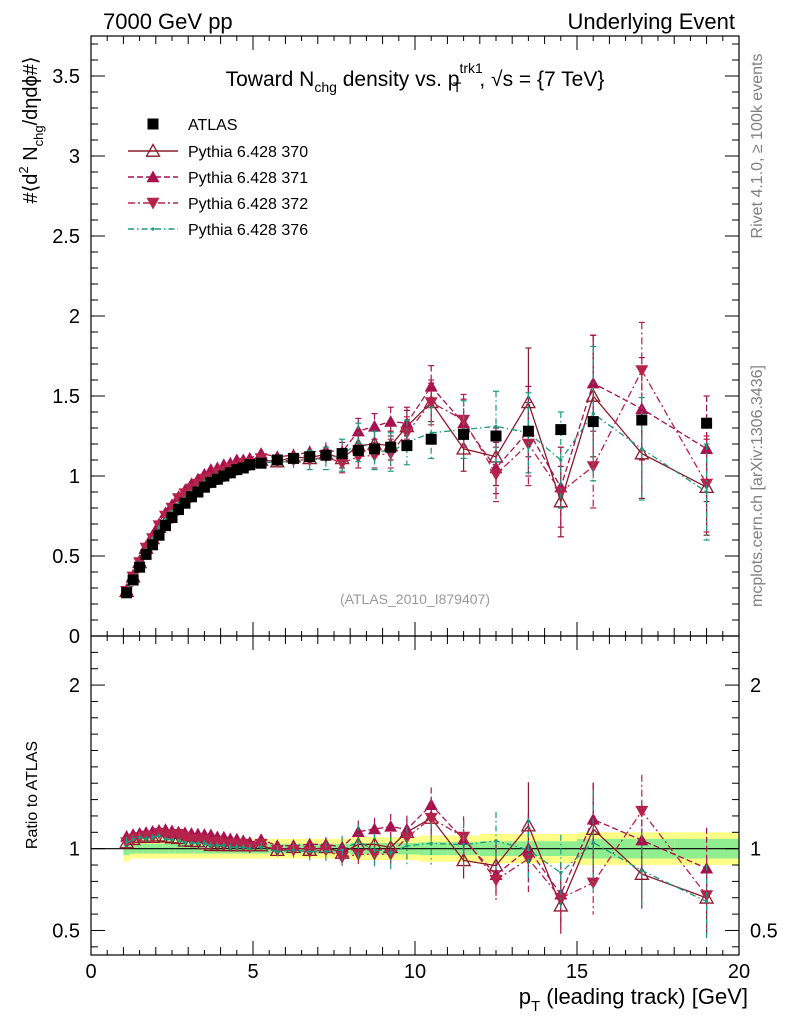  Describe the element at coordinates (66, 931) in the screenshot. I see `ratio-y-tick-label: 0.5` at that location.